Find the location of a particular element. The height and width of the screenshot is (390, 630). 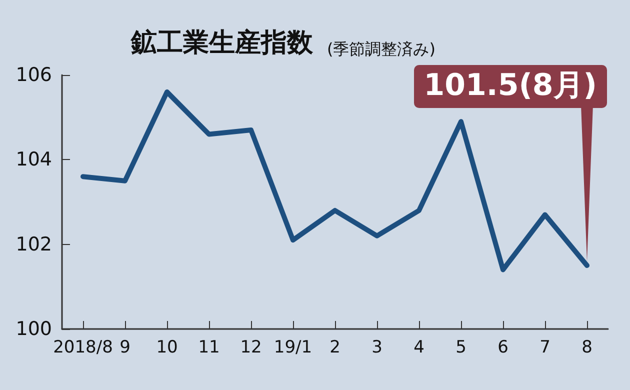

x-tick-label: 7 is located at coordinates (545, 348).